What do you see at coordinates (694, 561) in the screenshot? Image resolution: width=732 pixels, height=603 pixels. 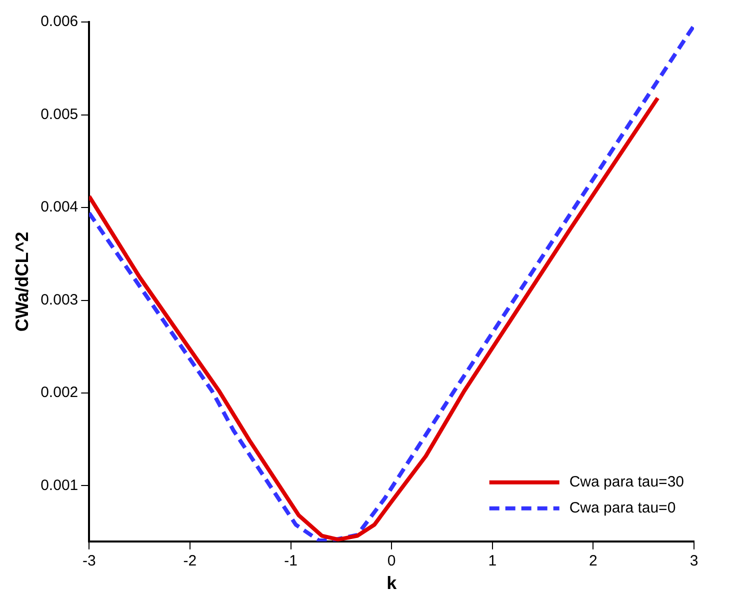 I see `x-tick-label: 3` at bounding box center [694, 561].